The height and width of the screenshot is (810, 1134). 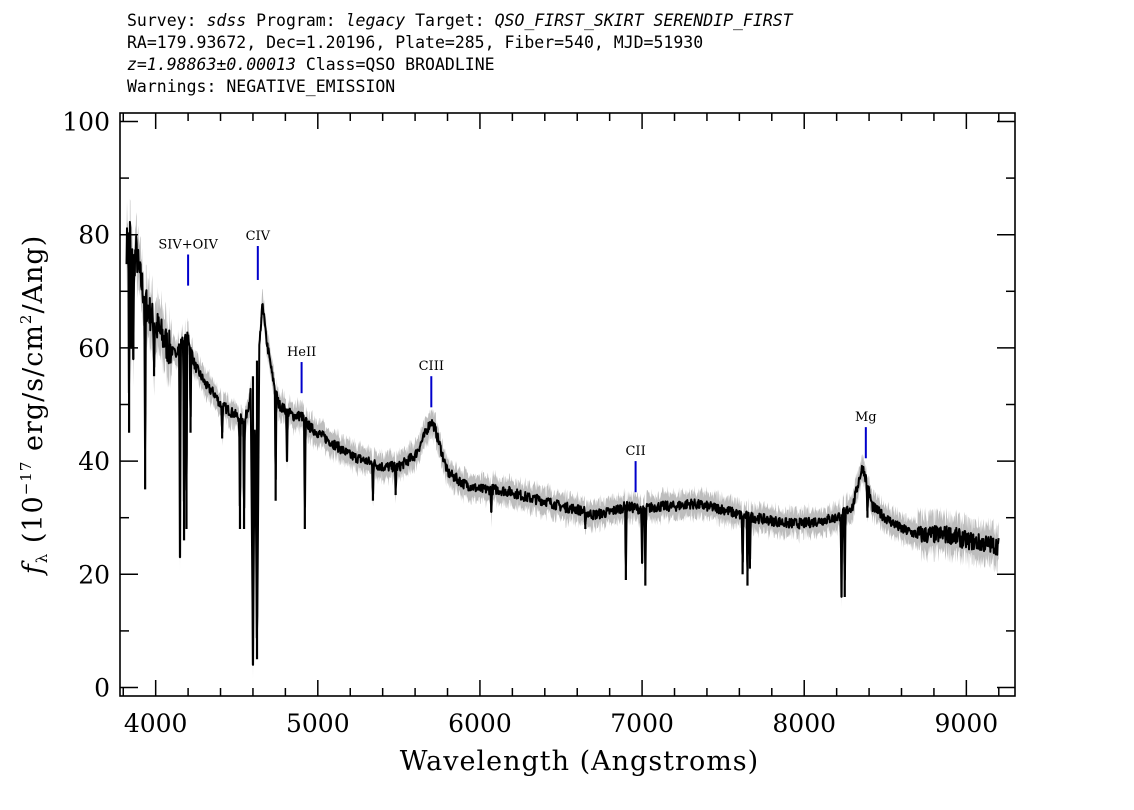 I want to click on x-tick-label: 6000, so click(x=480, y=723).